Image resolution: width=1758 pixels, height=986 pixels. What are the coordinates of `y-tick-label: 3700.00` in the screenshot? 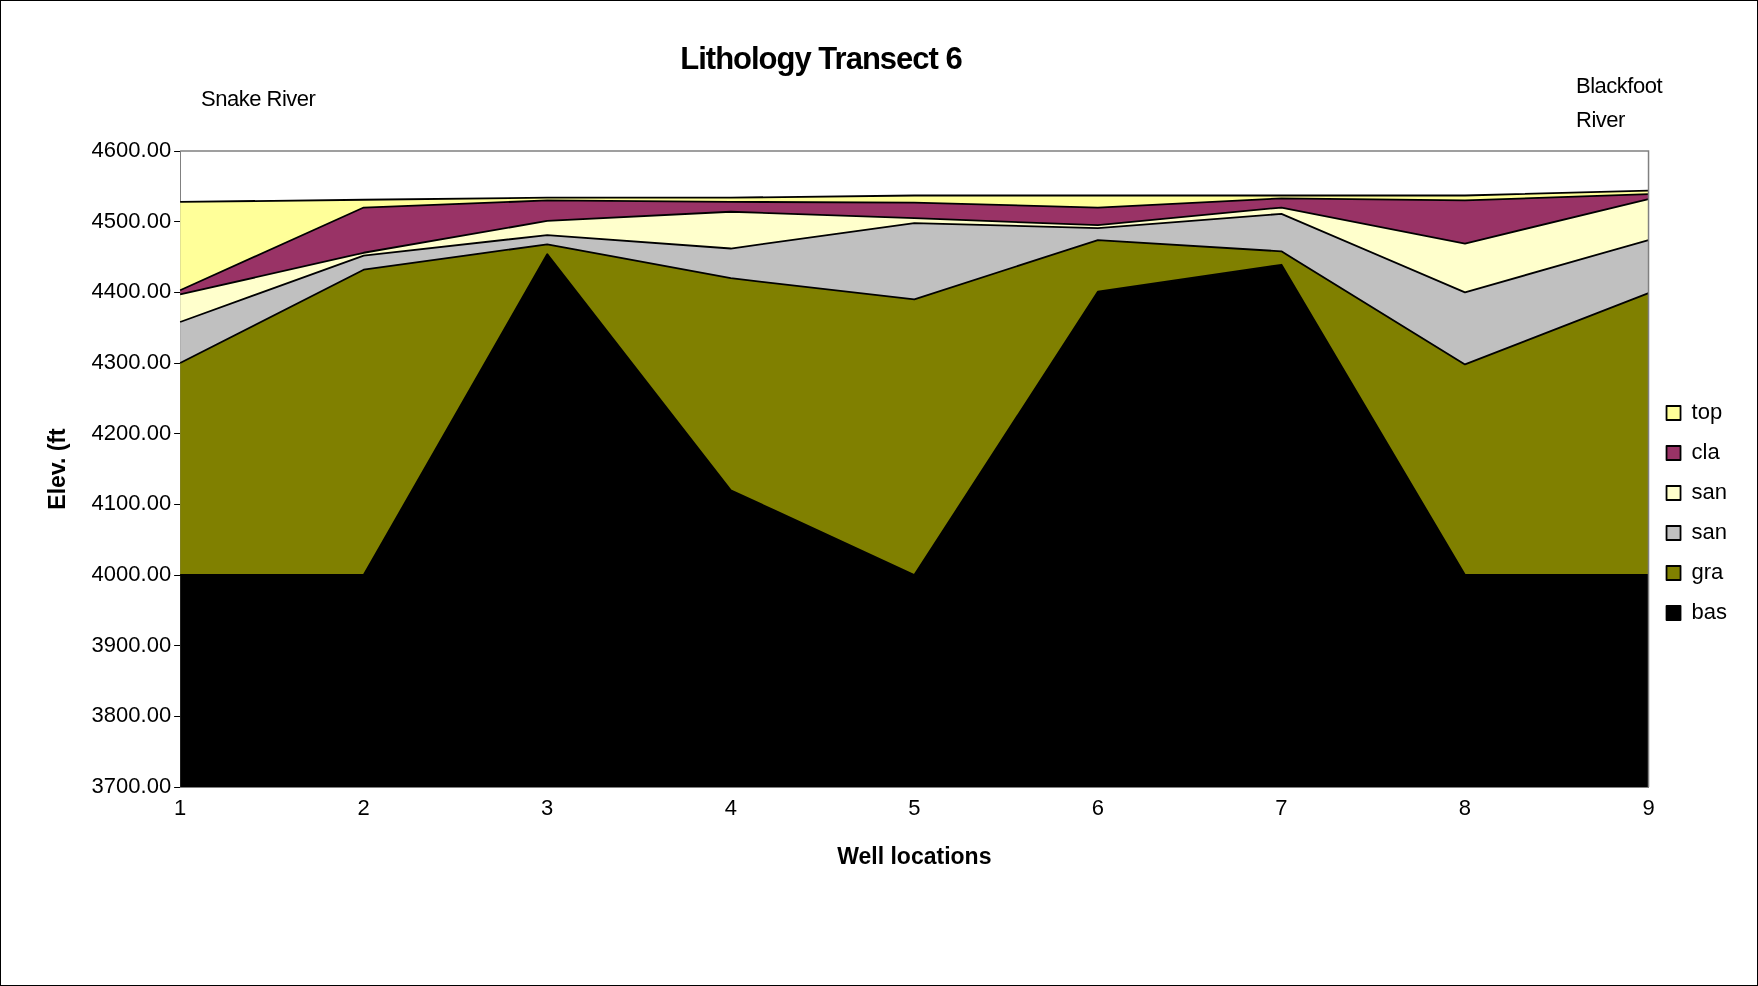 It's located at (131, 786).